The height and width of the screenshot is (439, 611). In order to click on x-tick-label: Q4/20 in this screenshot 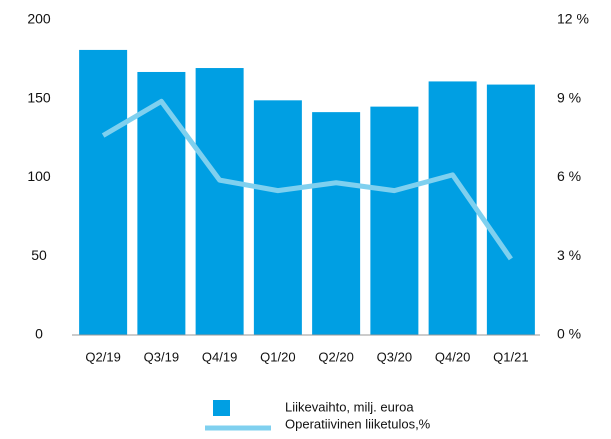, I will do `click(452, 356)`.